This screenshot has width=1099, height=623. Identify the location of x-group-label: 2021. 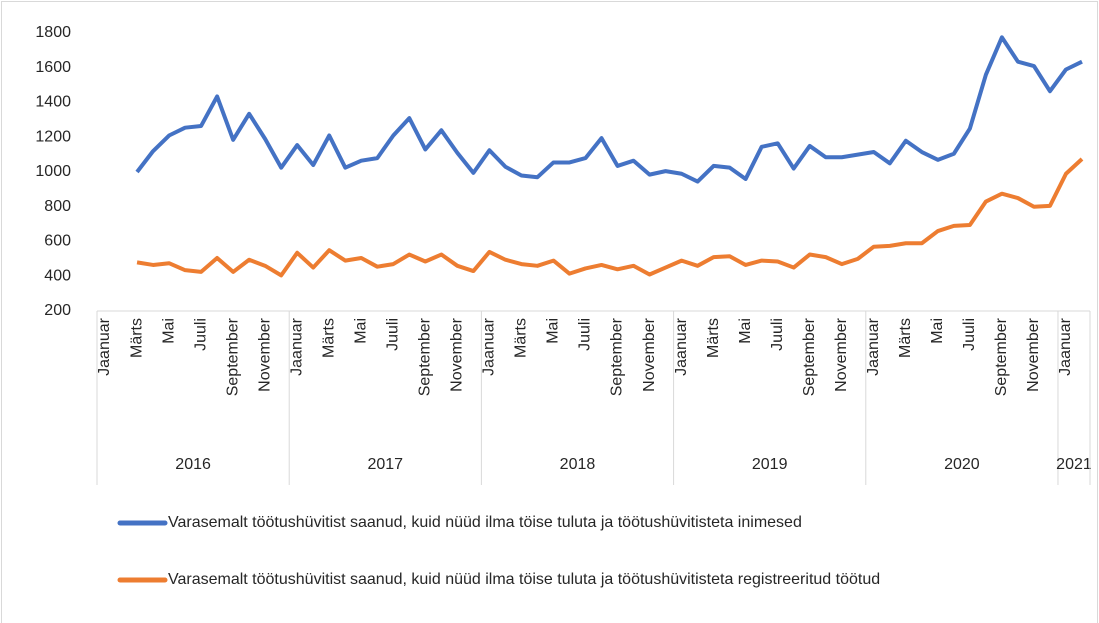
(1074, 464).